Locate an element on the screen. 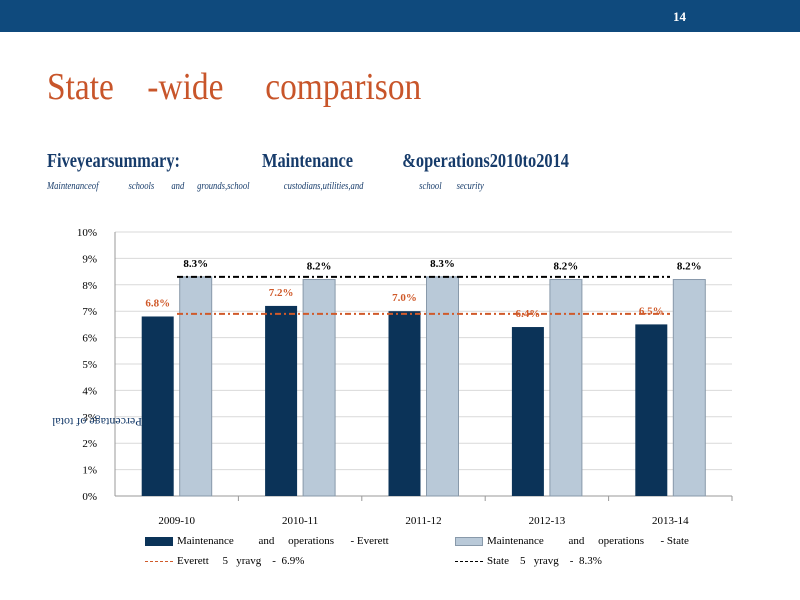 Image resolution: width=800 pixels, height=600 pixels. data-label-everett: 6.5% is located at coordinates (651, 311).